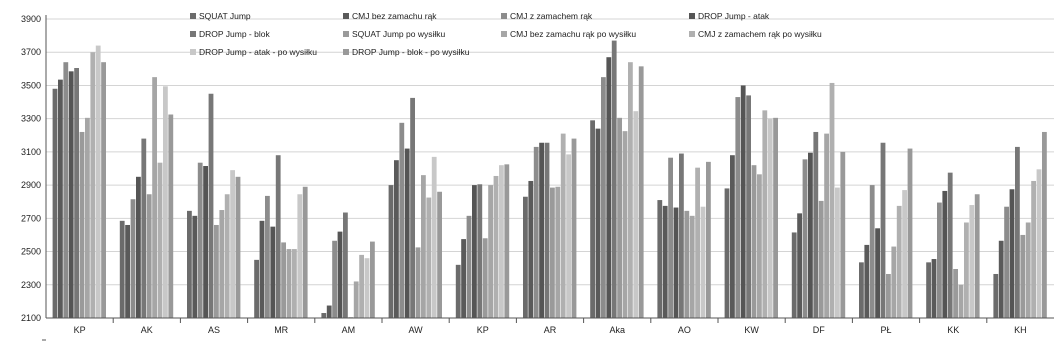 The height and width of the screenshot is (360, 1059). Describe the element at coordinates (953, 330) in the screenshot. I see `x-tick-label: KK` at that location.